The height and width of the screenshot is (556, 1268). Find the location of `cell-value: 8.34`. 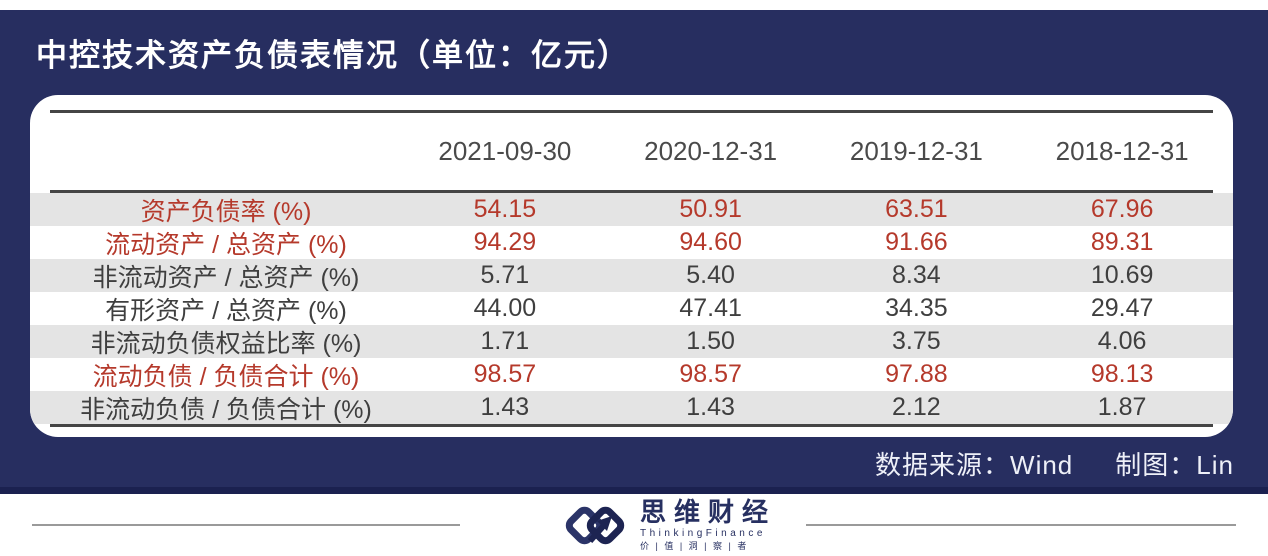

cell-value: 8.34 is located at coordinates (916, 275).